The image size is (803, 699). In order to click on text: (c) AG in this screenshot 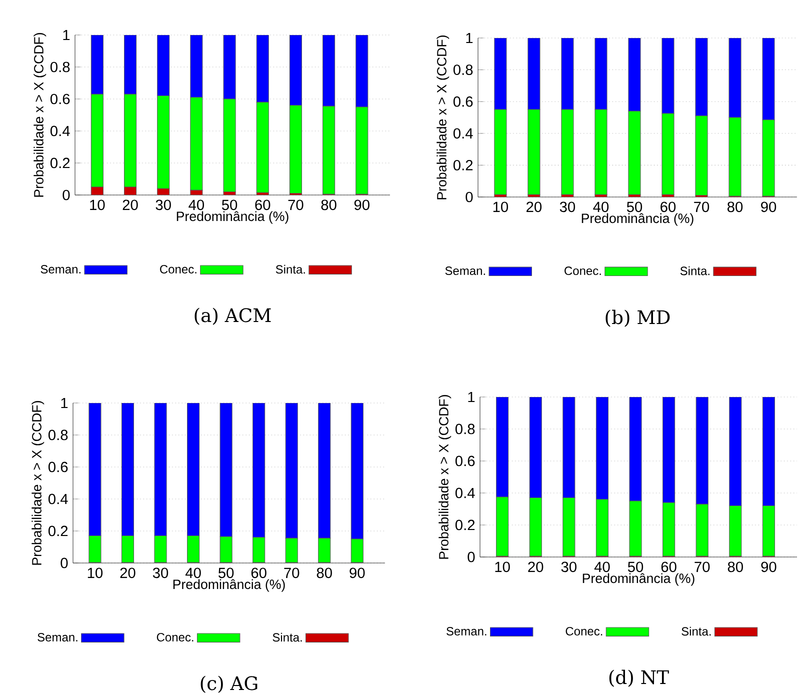, I will do `click(229, 684)`.